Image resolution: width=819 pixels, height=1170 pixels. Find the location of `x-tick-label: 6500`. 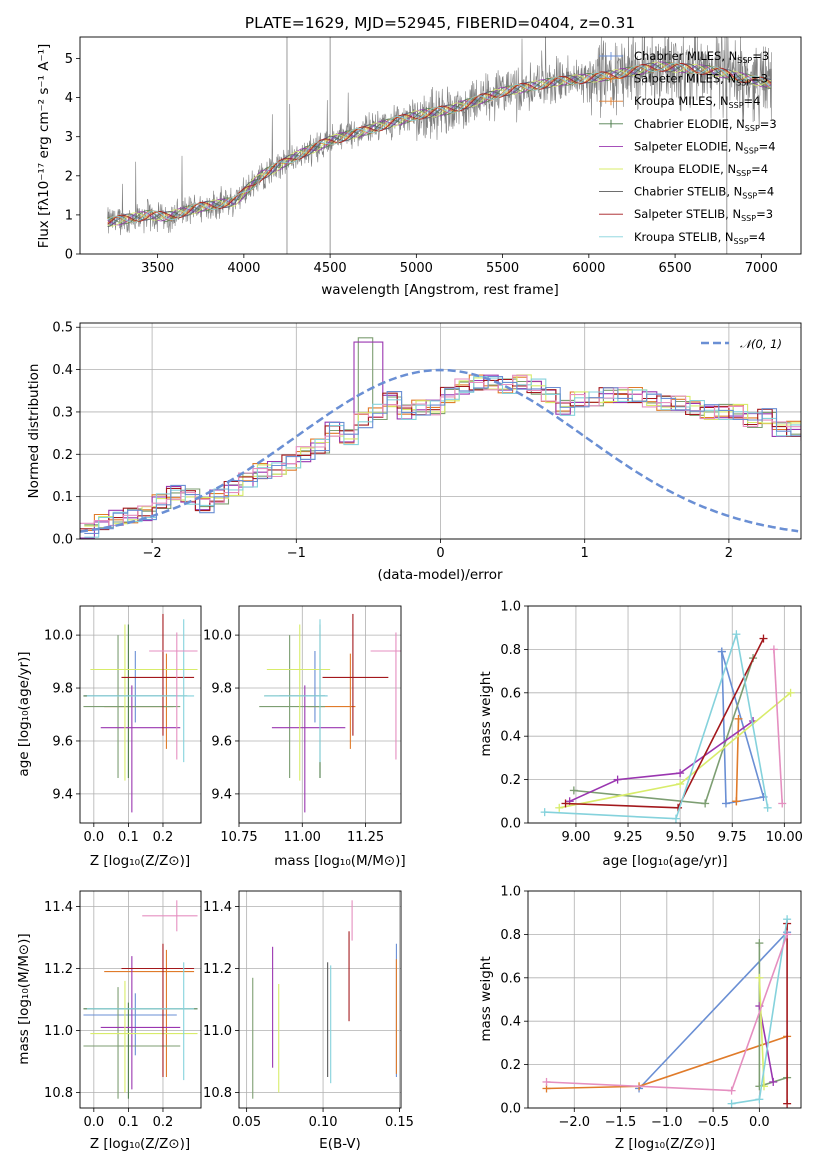

x-tick-label: 6500 is located at coordinates (675, 268).